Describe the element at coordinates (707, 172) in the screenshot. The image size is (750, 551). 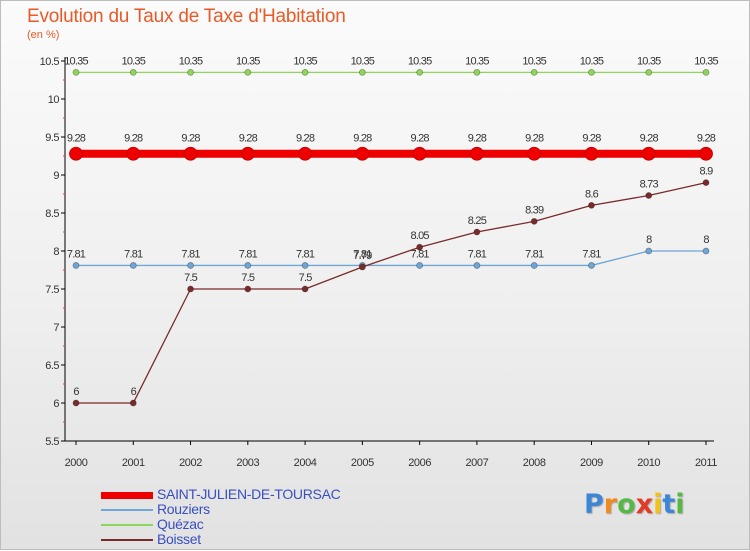
I see `data-label: 8.9` at that location.